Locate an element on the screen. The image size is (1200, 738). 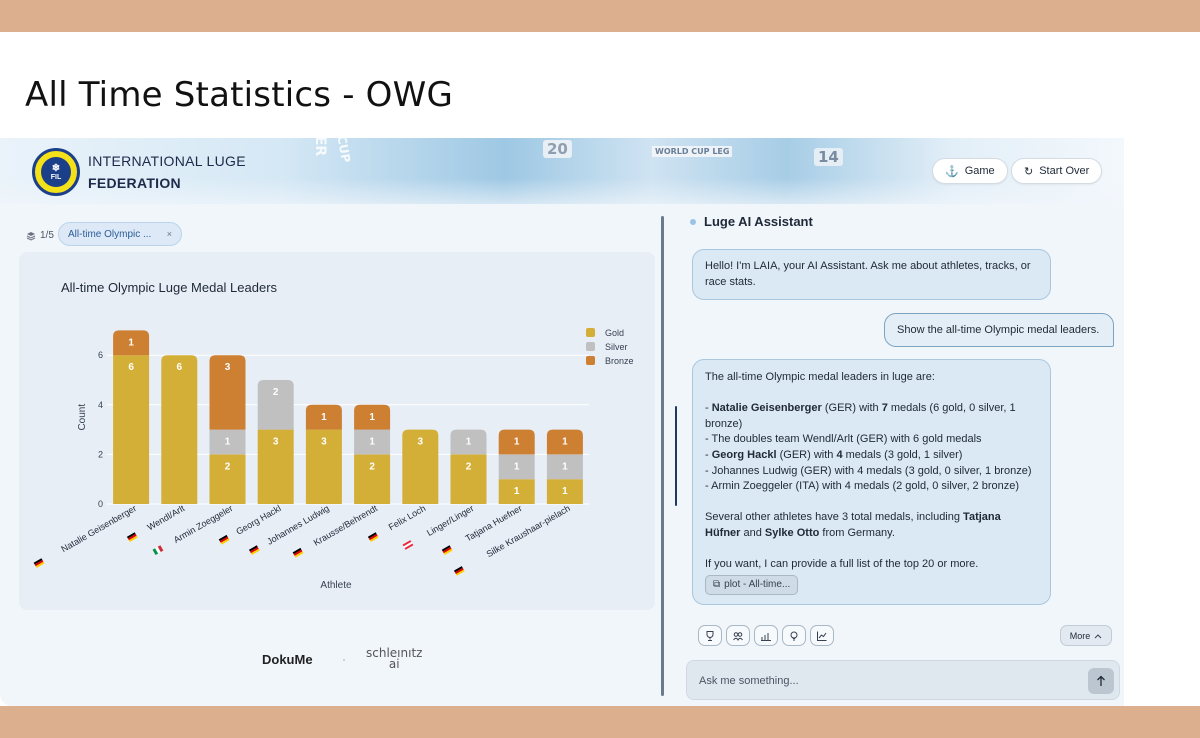
x-tick: Natalie Geisenberger is located at coordinates (85, 535).